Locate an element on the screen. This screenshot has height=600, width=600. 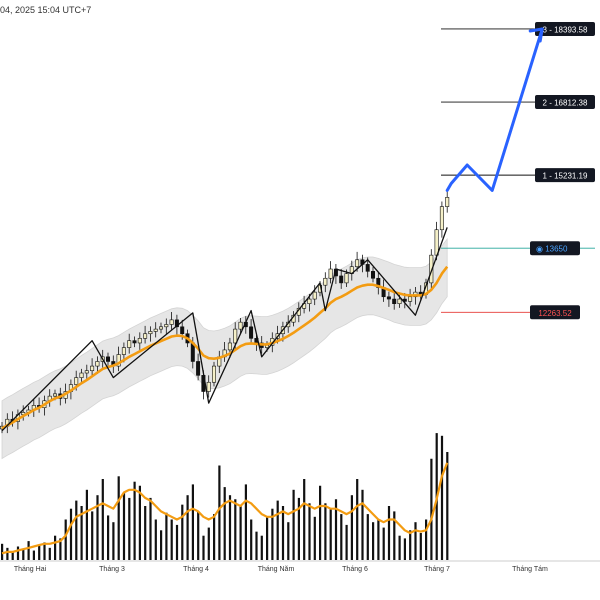
volume-ma-path is located at coordinates (225, 508).